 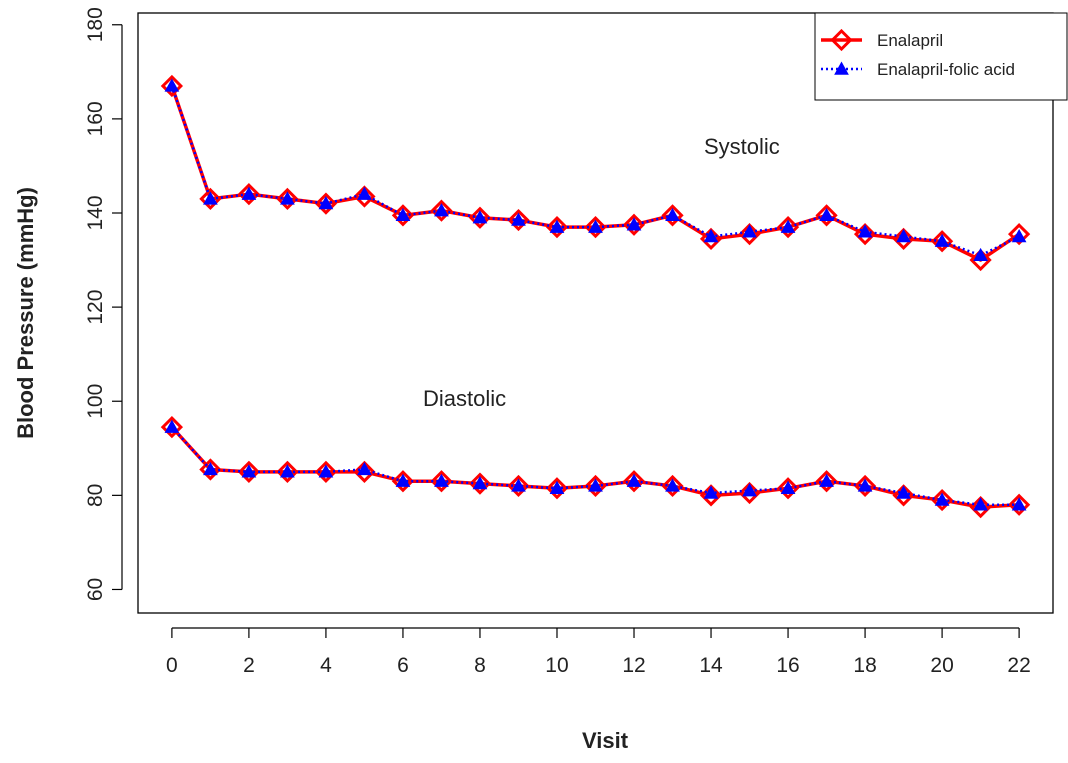 What do you see at coordinates (25, 313) in the screenshot?
I see `y-axis-title: Blood Pressure (mmHg)` at bounding box center [25, 313].